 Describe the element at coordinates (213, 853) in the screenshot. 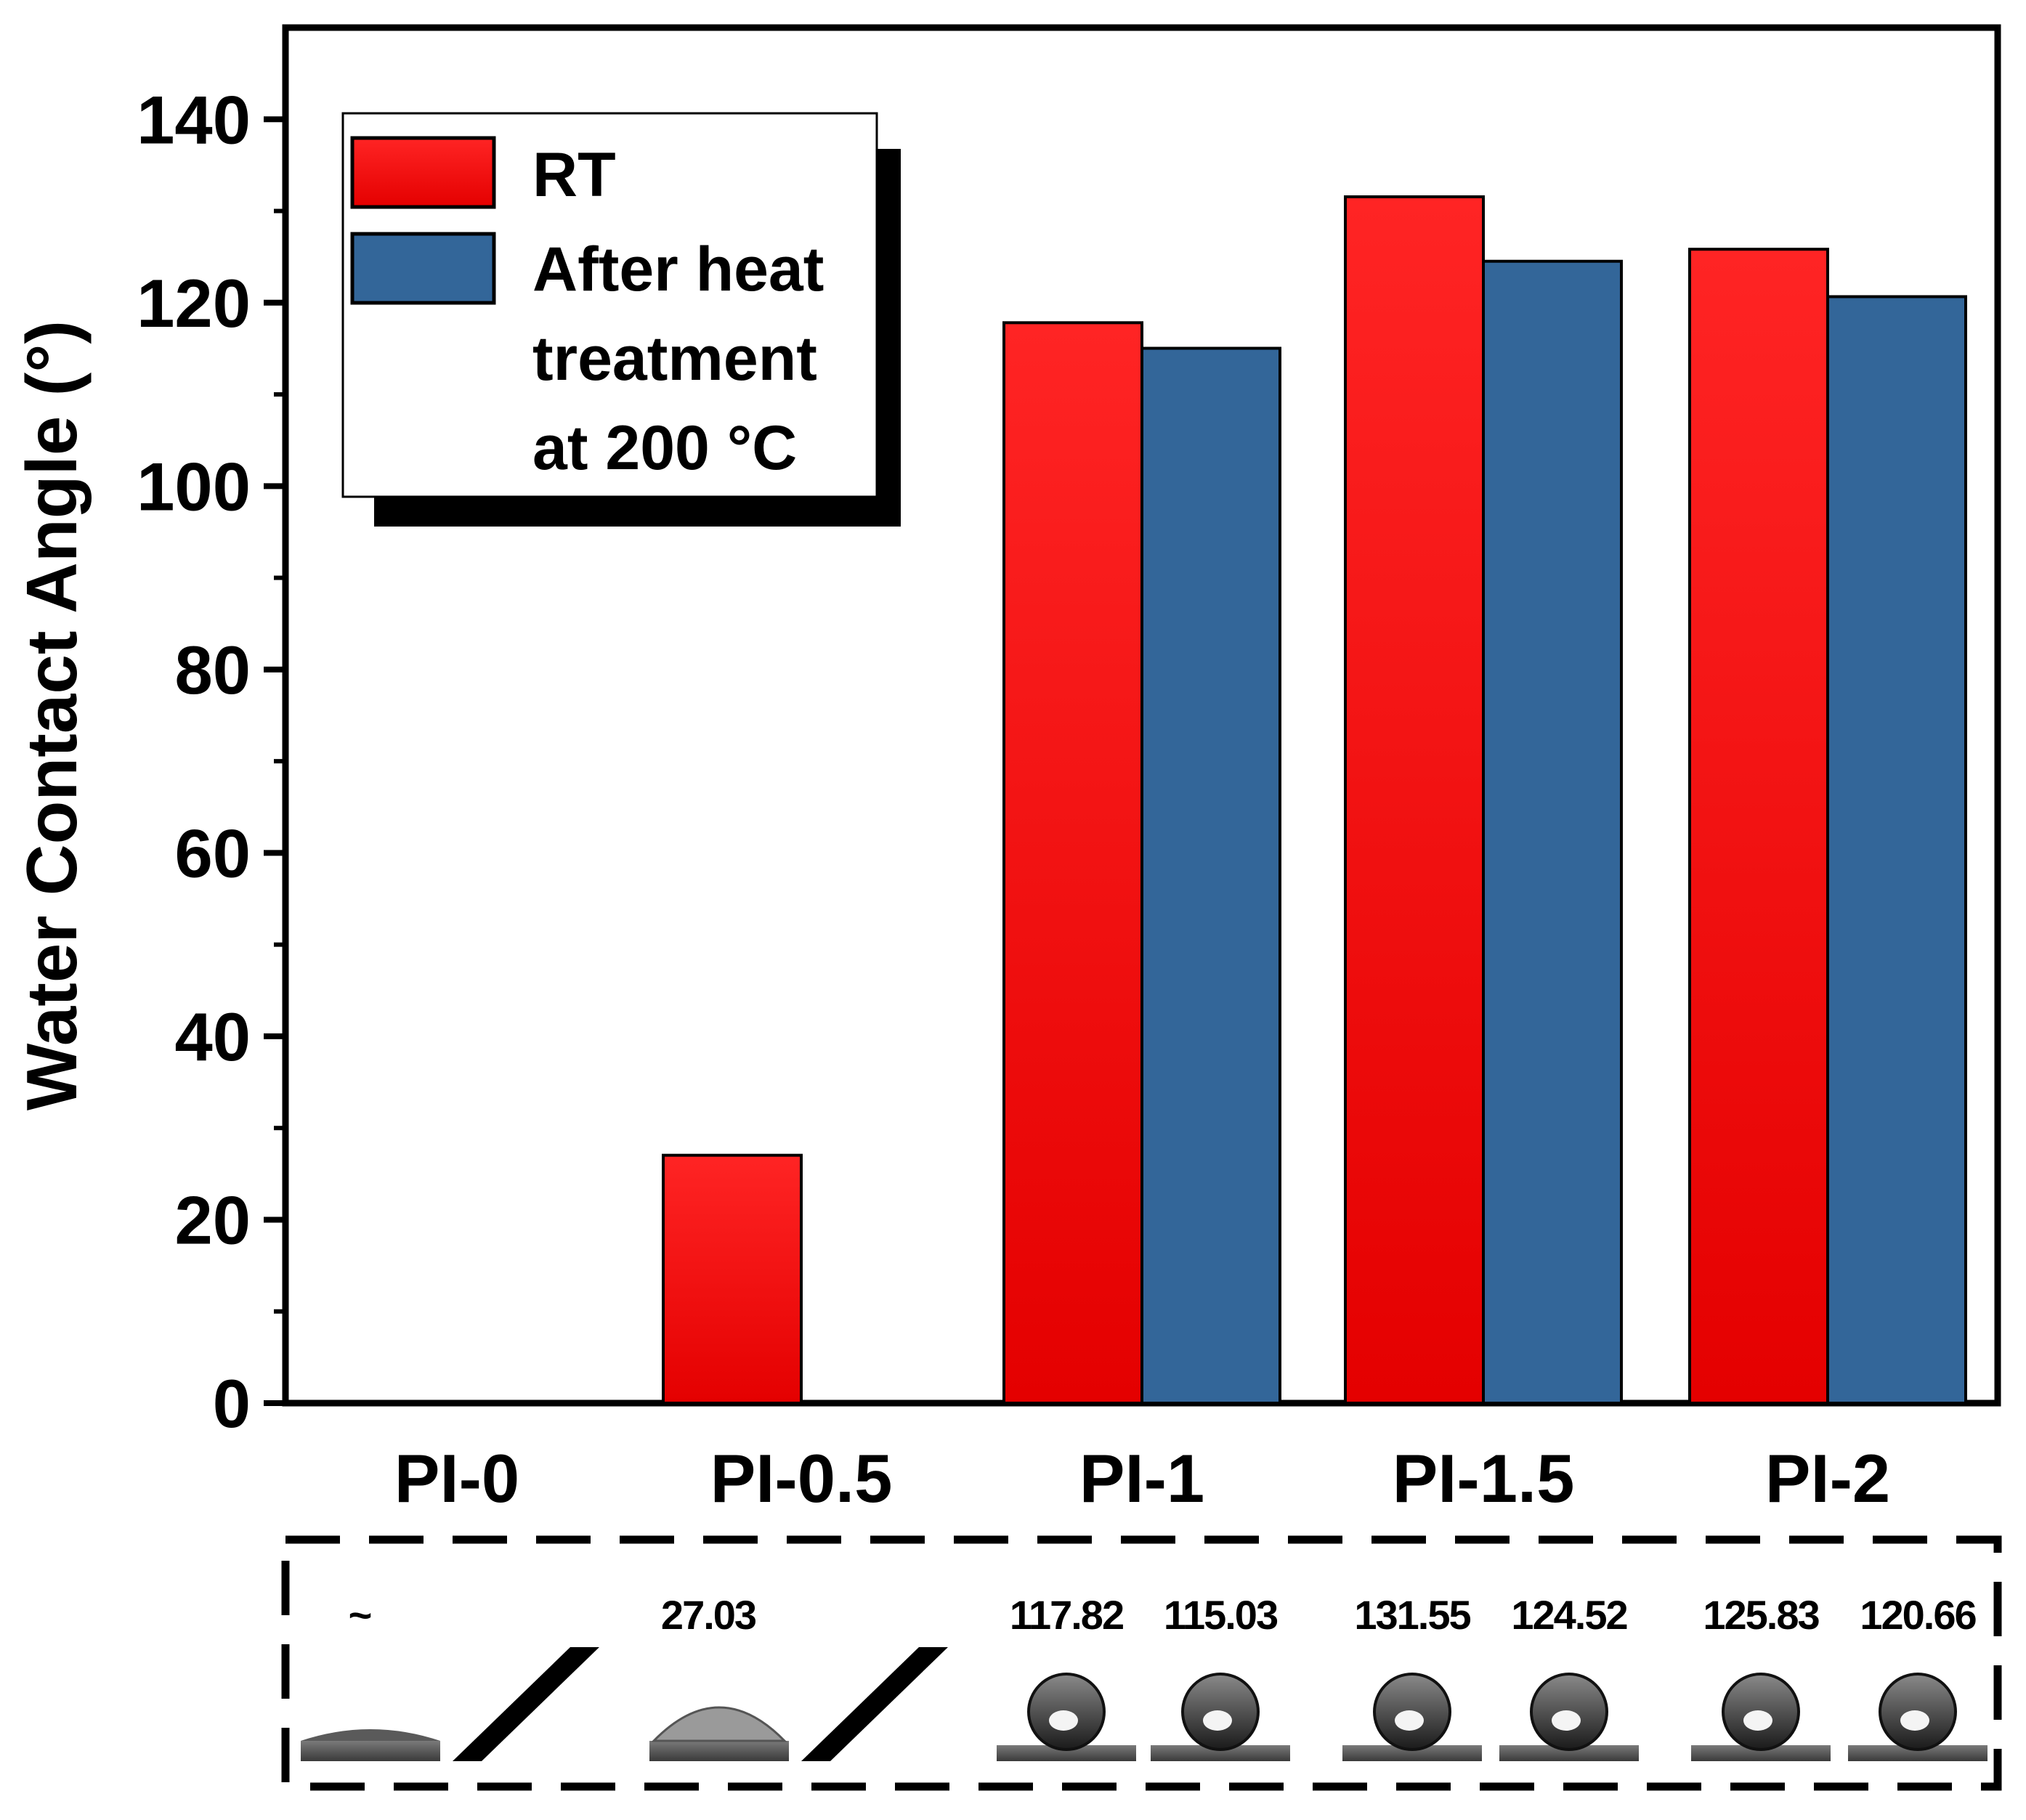

I see `y-tick-label: 60` at that location.